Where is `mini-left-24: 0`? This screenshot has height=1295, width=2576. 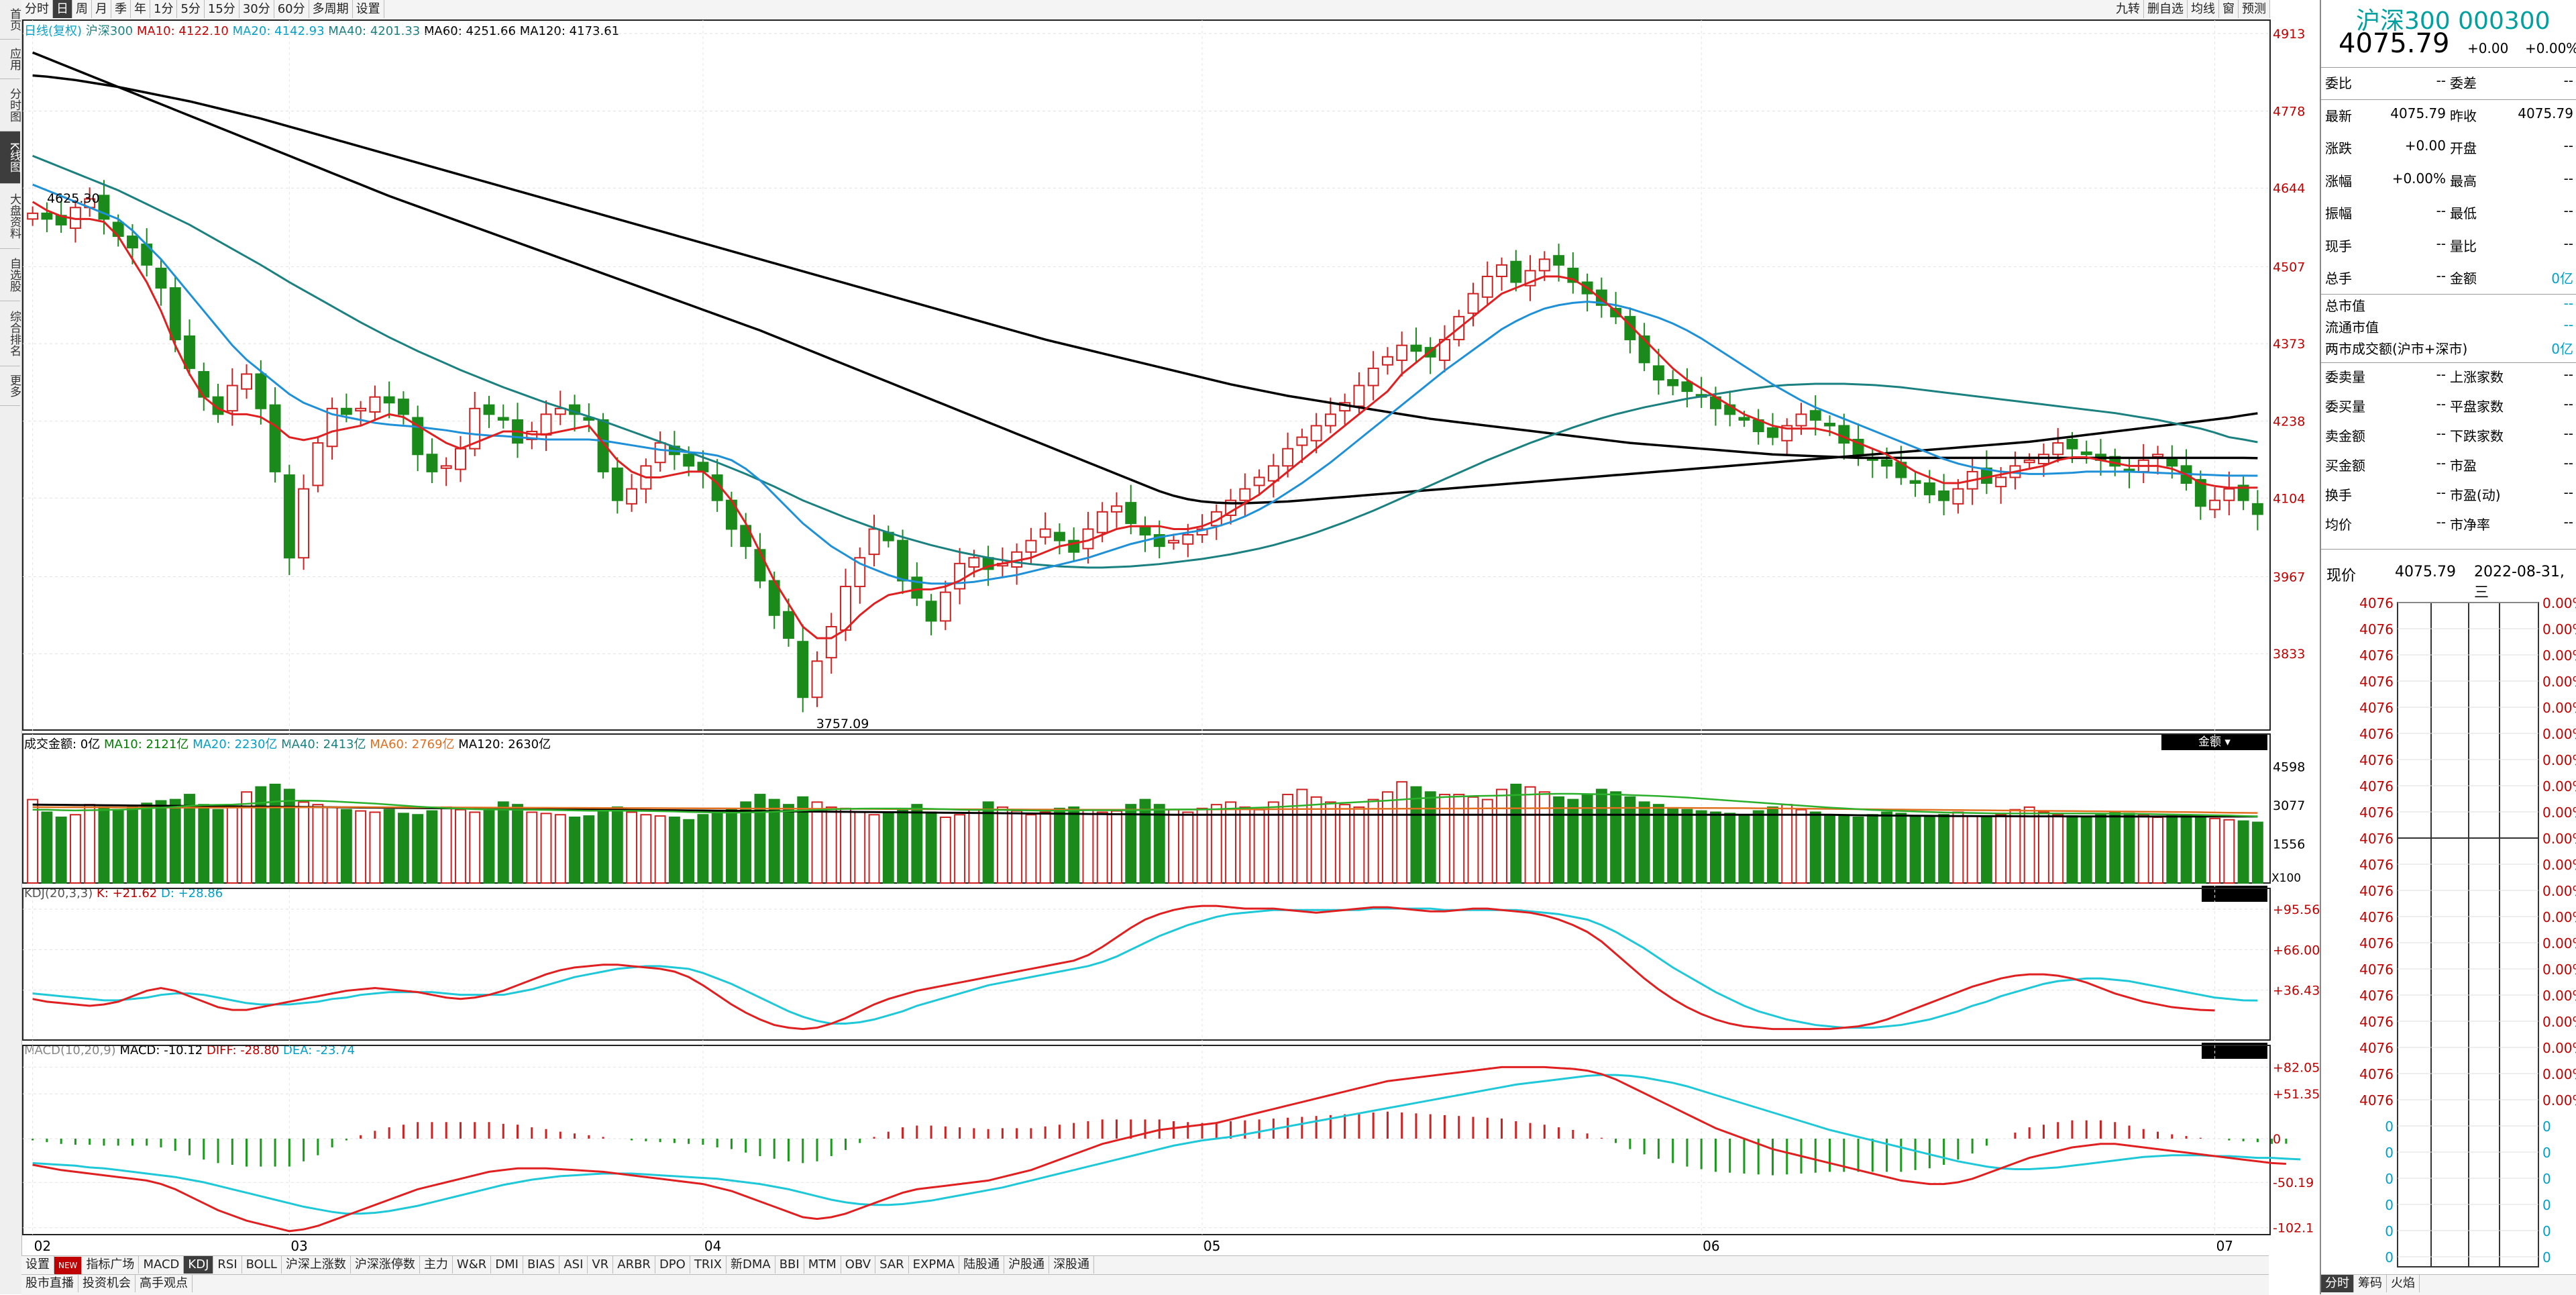 mini-left-24: 0 is located at coordinates (2389, 1231).